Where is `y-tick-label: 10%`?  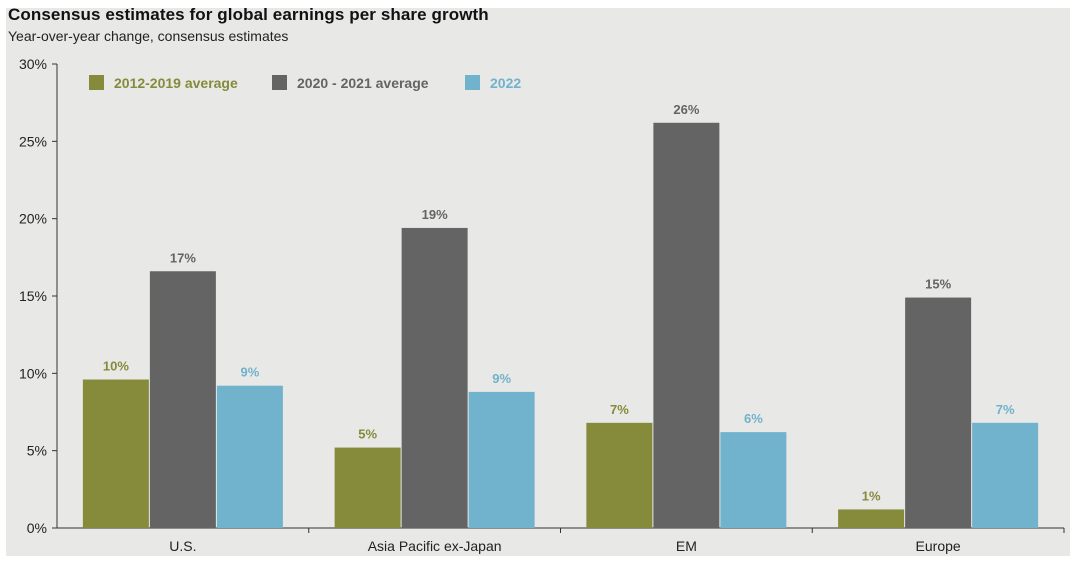
y-tick-label: 10% is located at coordinates (33, 373).